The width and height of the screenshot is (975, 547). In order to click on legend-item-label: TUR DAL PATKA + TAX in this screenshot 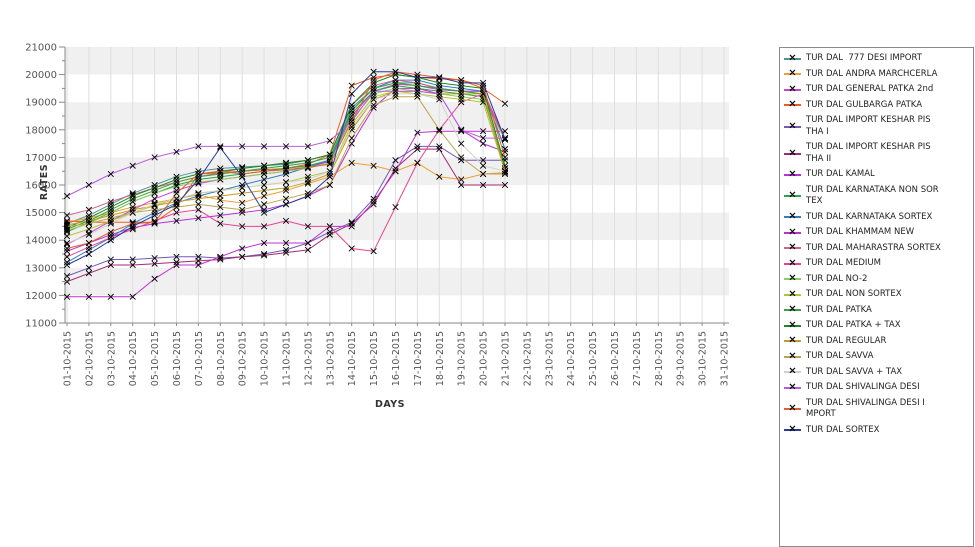, I will do `click(853, 325)`.